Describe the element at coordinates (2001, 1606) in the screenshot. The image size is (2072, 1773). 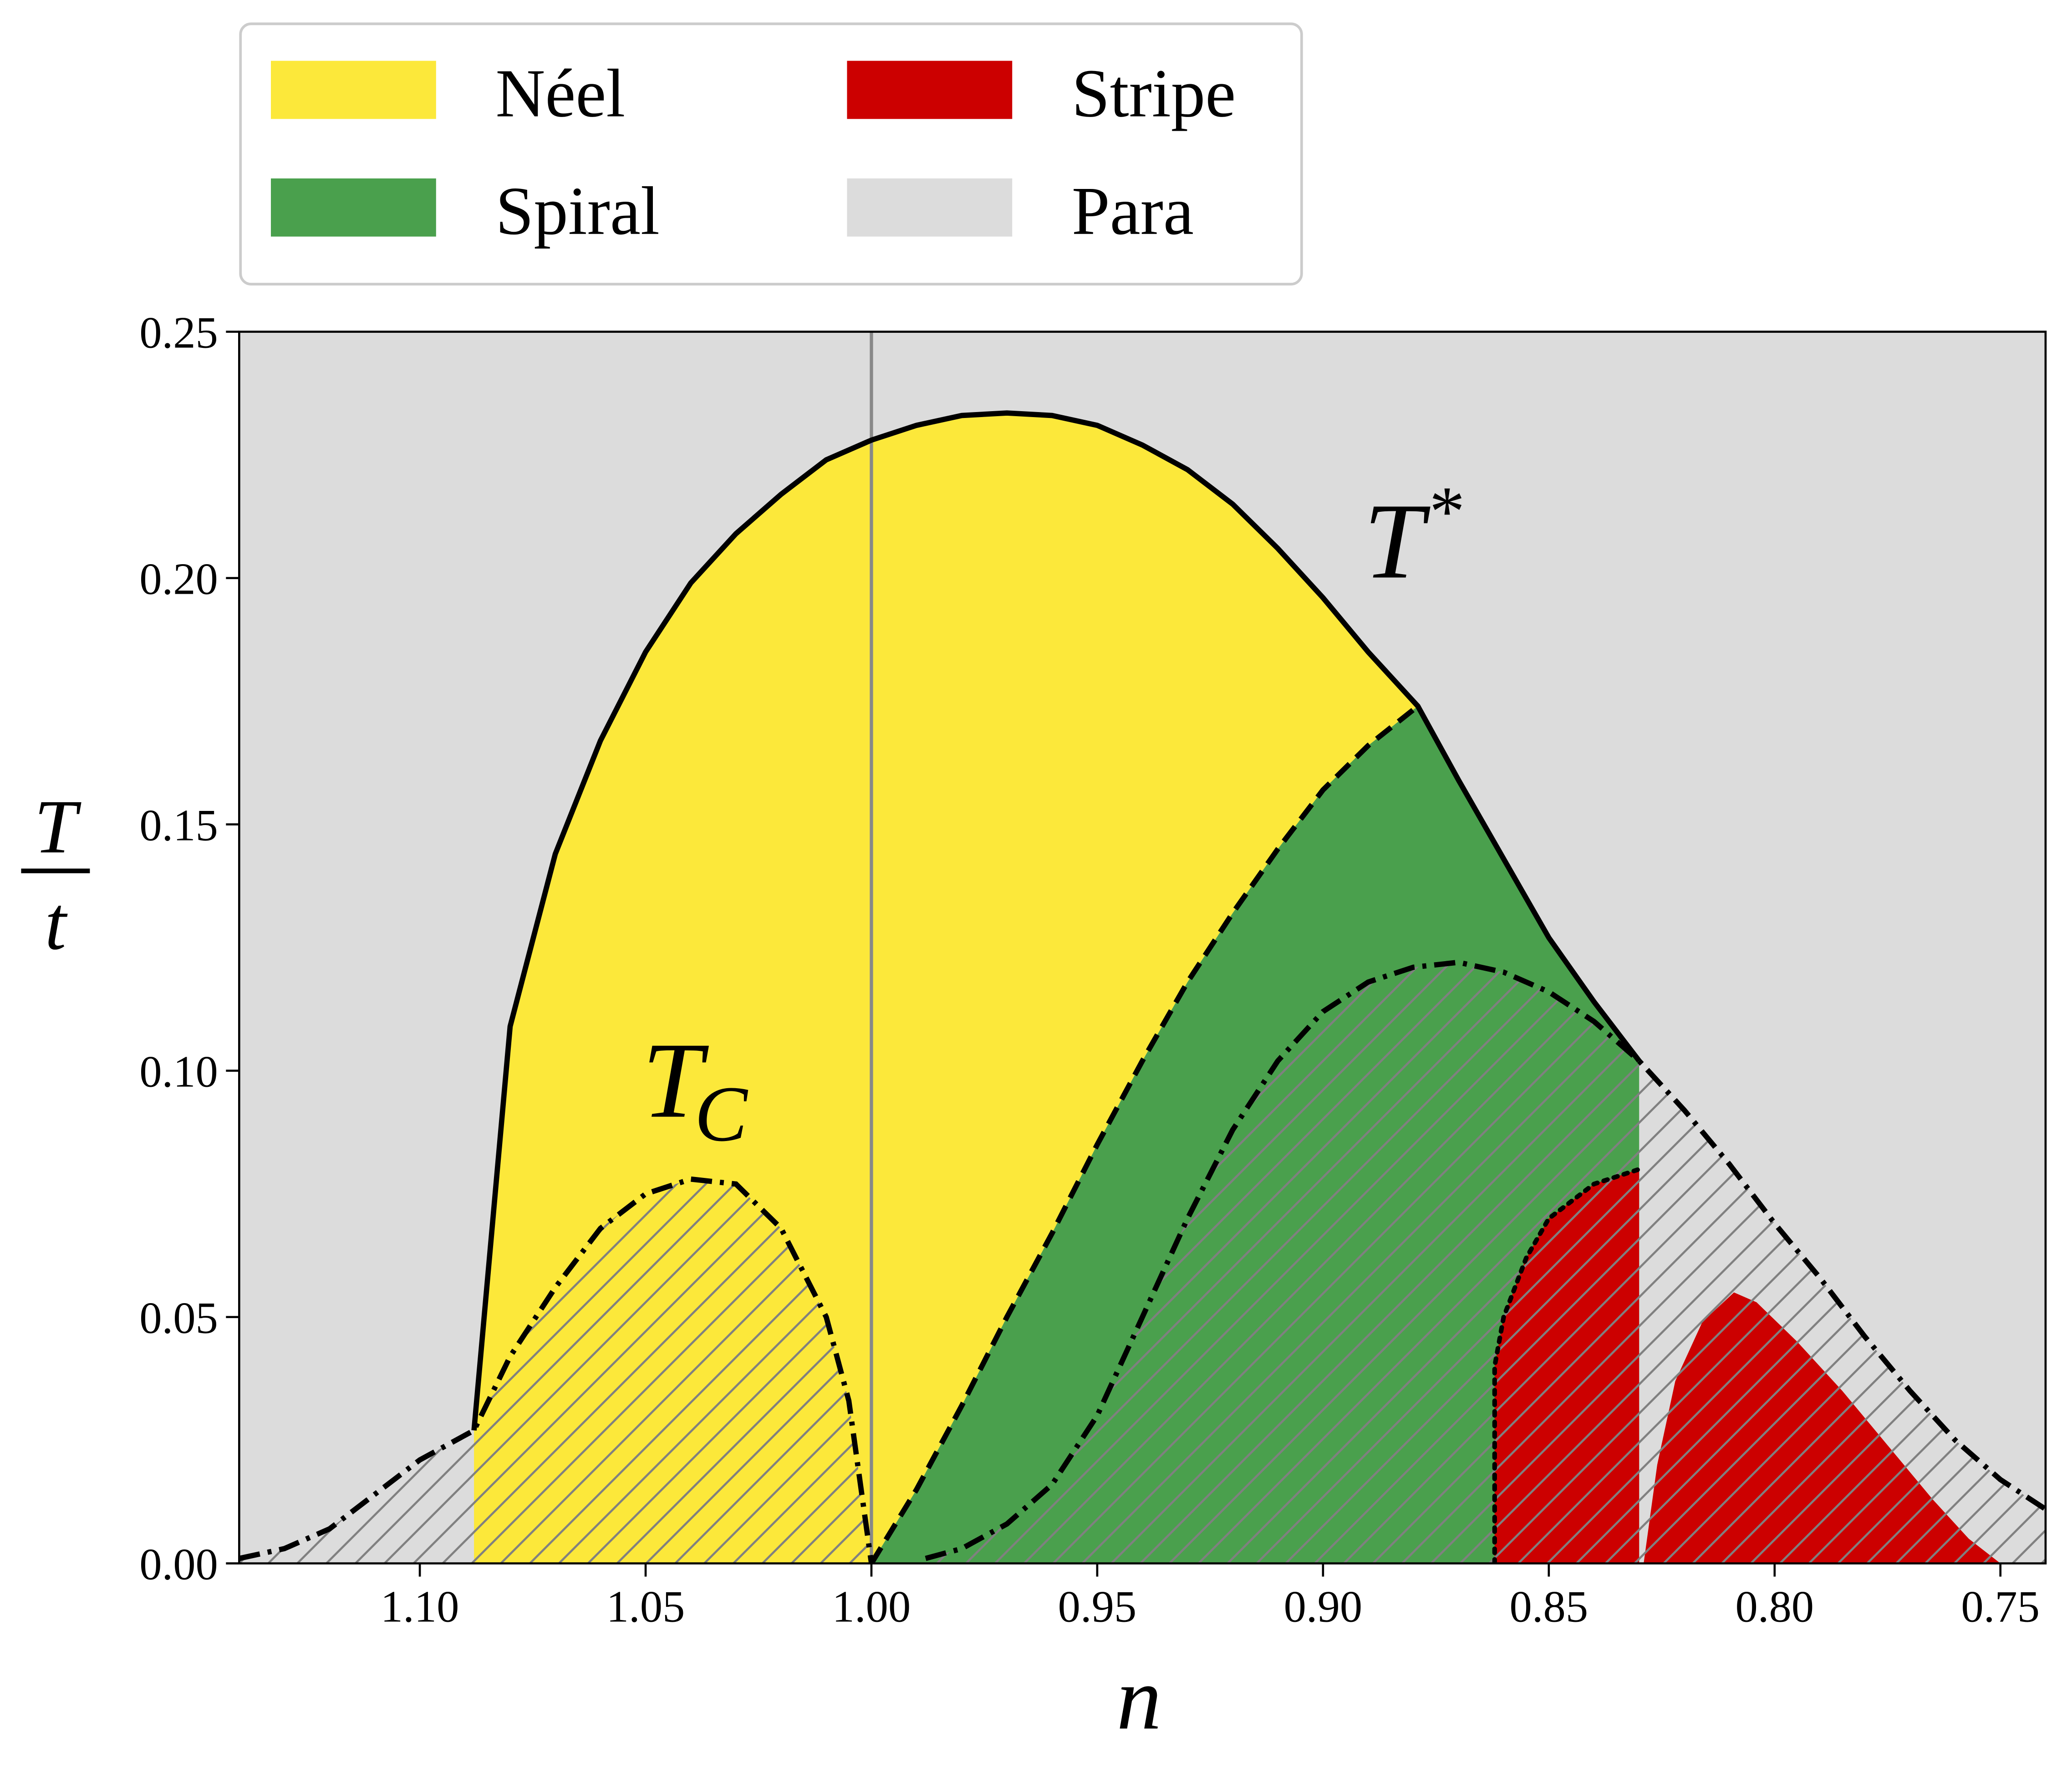
I see `x-tick-label: 0.75` at that location.